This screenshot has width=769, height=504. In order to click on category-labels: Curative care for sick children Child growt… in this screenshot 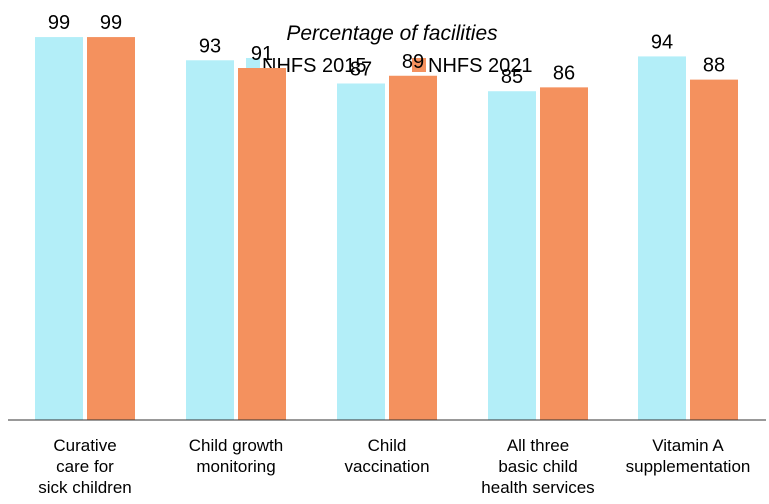, I will do `click(394, 466)`.